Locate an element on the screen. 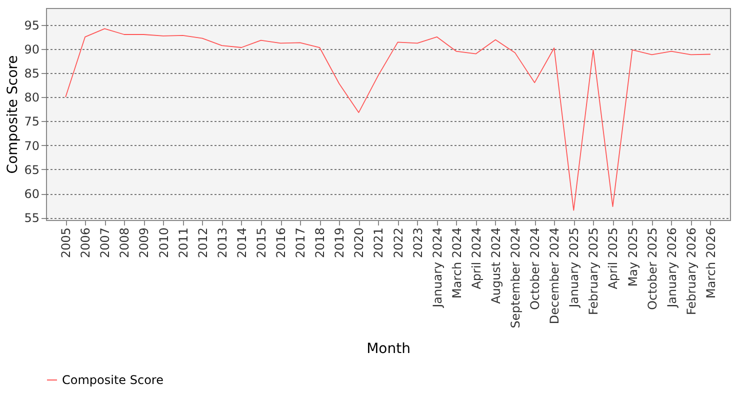 The height and width of the screenshot is (400, 750). x-tick-label: 2023 is located at coordinates (417, 243).